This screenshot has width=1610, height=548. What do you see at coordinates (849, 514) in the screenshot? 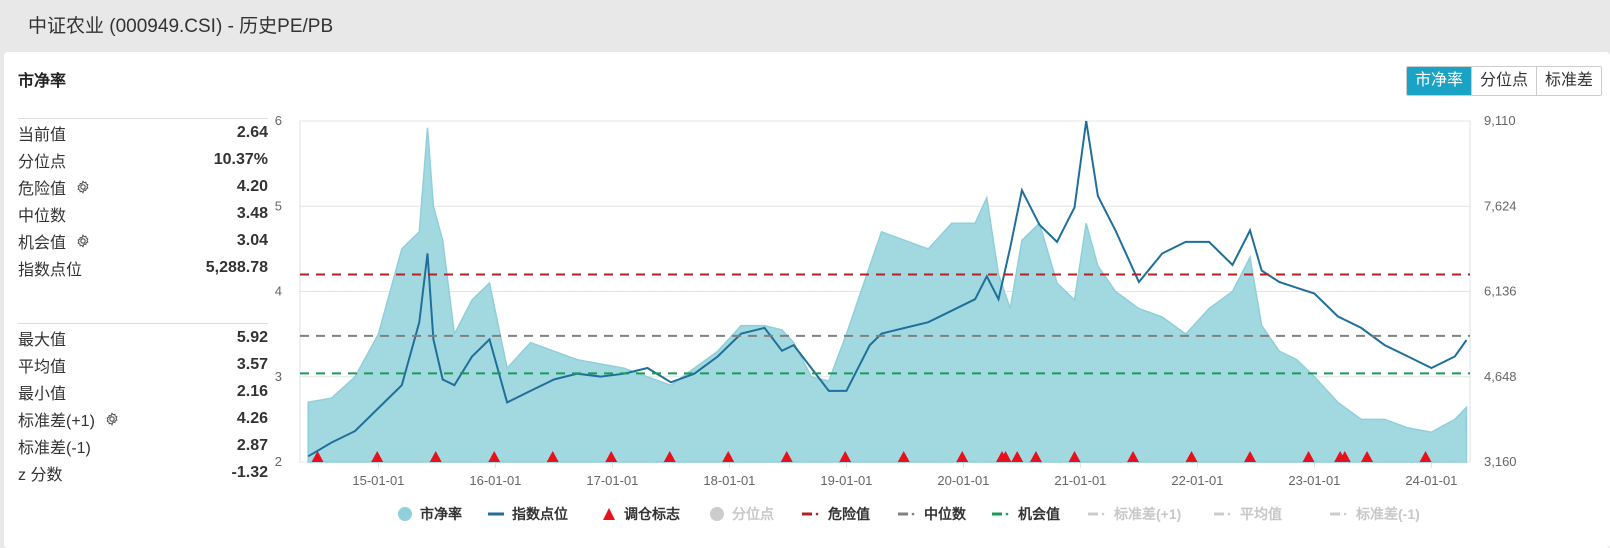
I see `legend-label: 危险值` at bounding box center [849, 514].